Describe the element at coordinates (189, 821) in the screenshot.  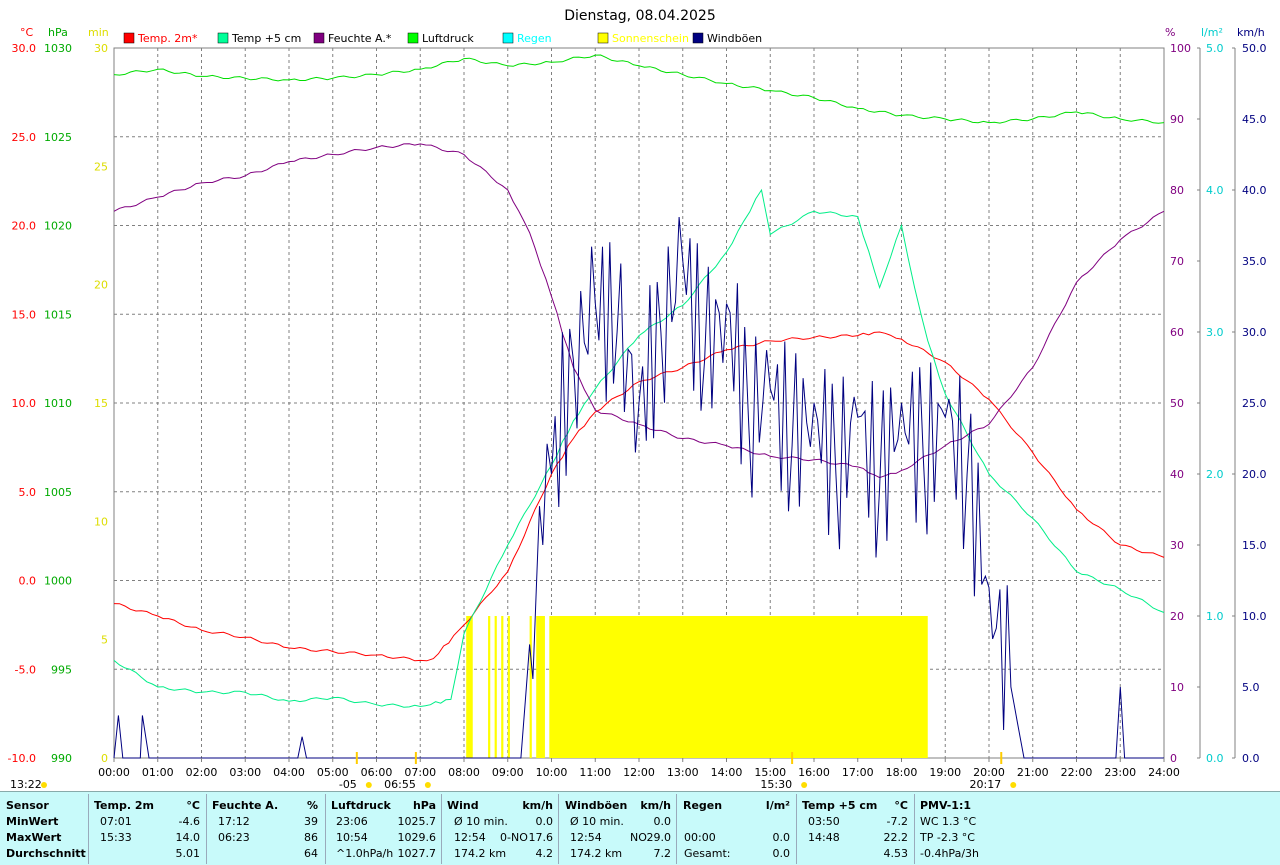
I see `stats-temp-value: -4.6` at that location.